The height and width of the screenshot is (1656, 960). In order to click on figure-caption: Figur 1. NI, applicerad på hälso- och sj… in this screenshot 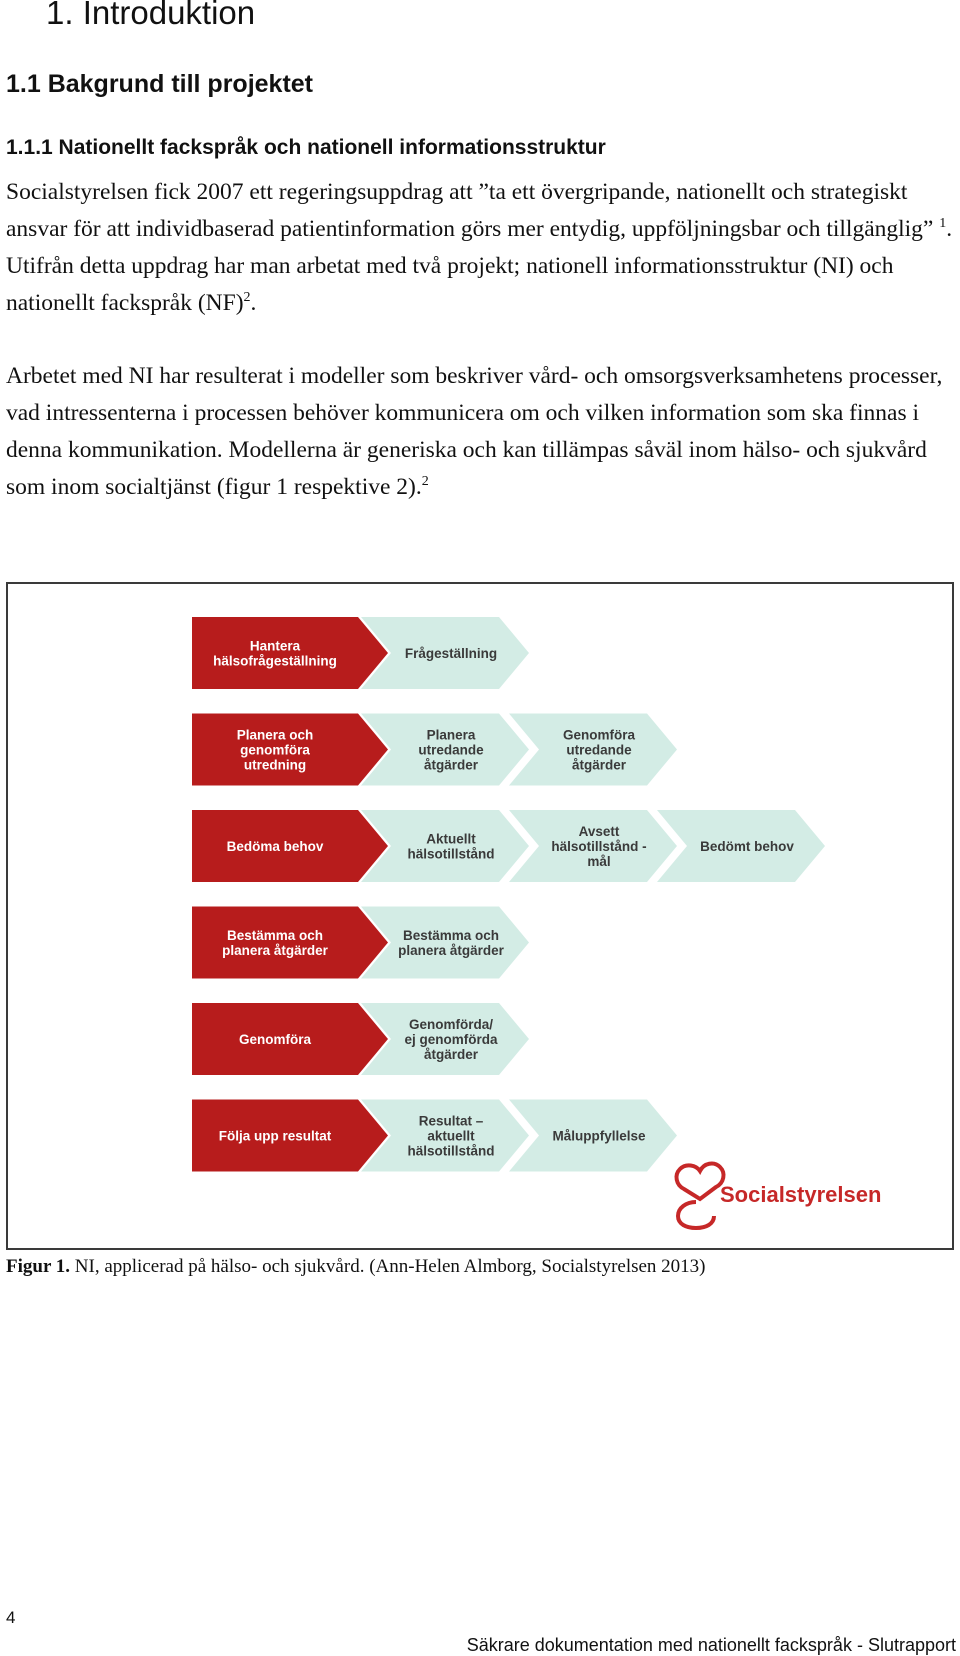, I will do `click(356, 1267)`.